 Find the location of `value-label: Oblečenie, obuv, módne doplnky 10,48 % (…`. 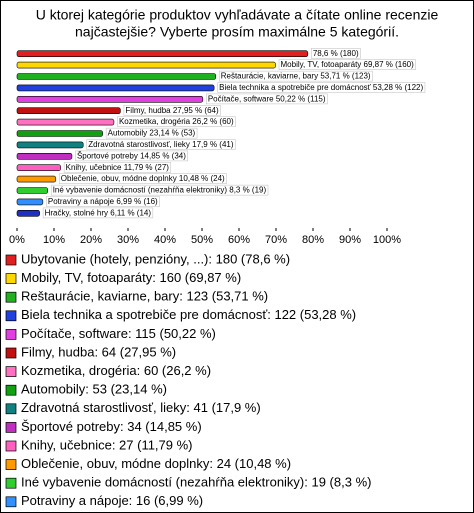

value-label: Oblečenie, obuv, módne doplnky 10,48 % (… is located at coordinates (143, 178).